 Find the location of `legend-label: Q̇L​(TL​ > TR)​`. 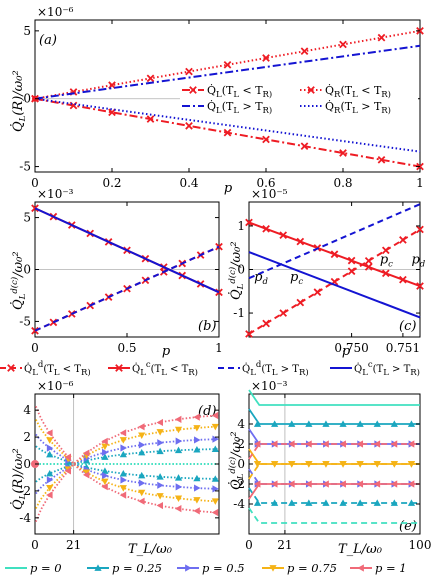

legend-label: Q̇L​(TL​ > TR)​ is located at coordinates (239, 108).